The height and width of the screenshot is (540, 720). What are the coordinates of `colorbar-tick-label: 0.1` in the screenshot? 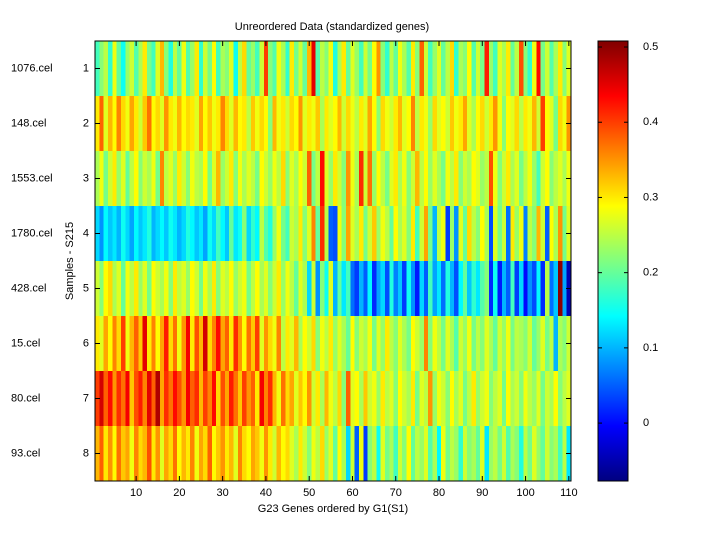 It's located at (650, 348).